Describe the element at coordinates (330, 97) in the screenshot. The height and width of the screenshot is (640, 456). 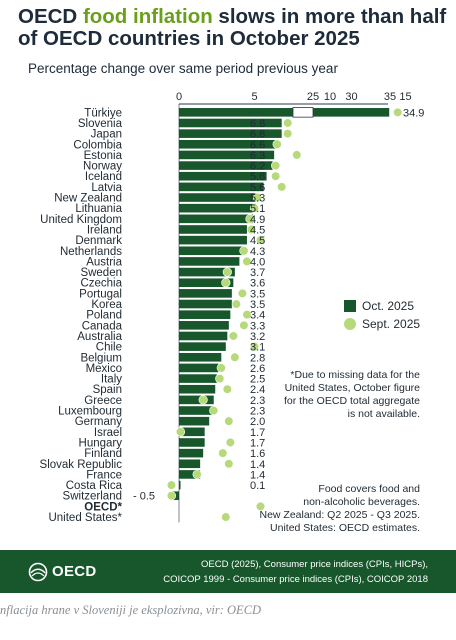
I see `x-tick-label: 10` at that location.